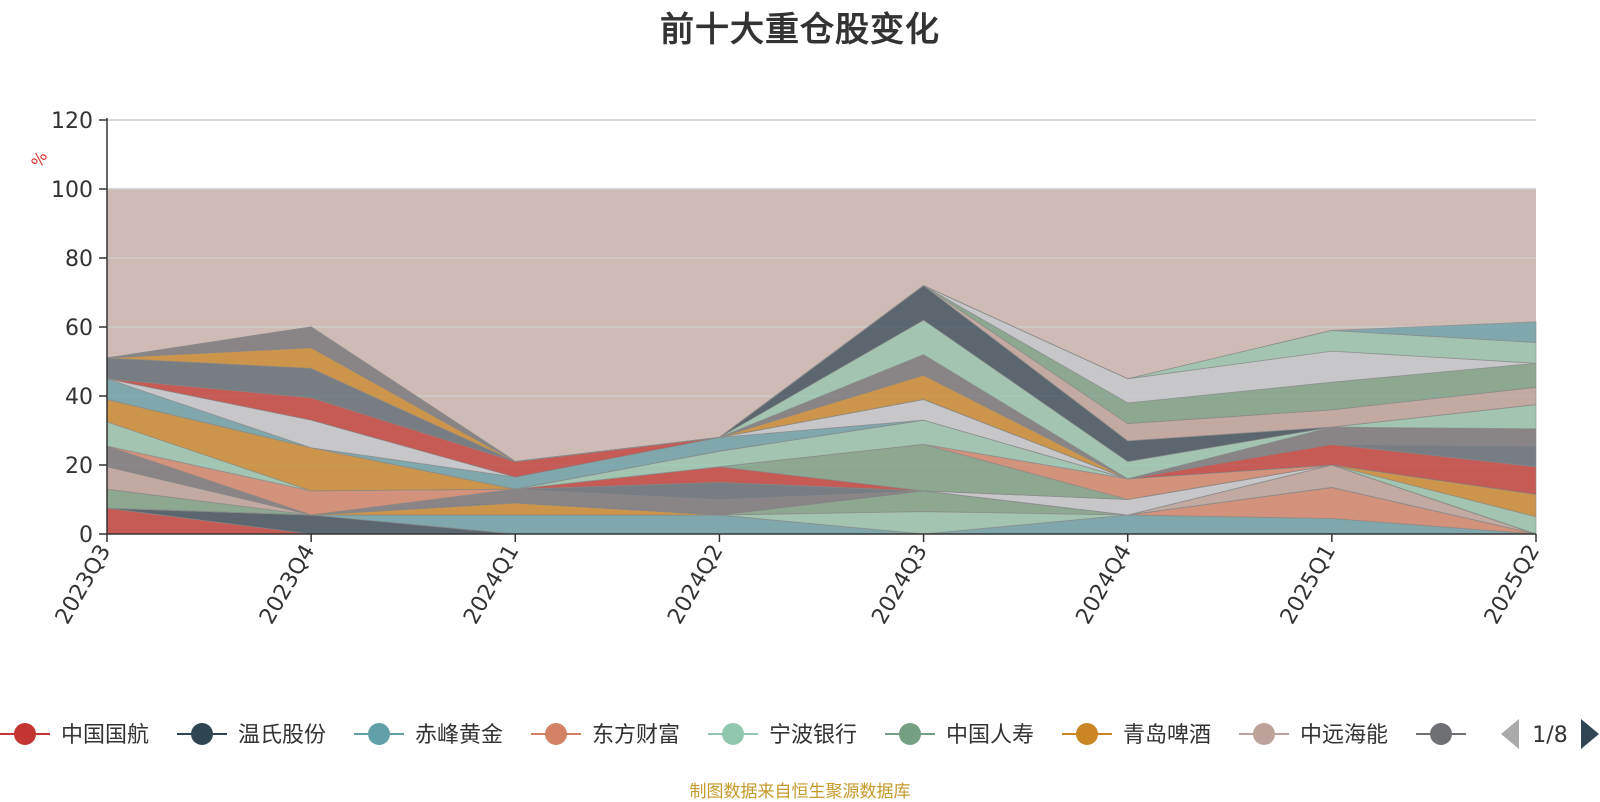  Describe the element at coordinates (79, 259) in the screenshot. I see `y-tick-label: 80` at that location.